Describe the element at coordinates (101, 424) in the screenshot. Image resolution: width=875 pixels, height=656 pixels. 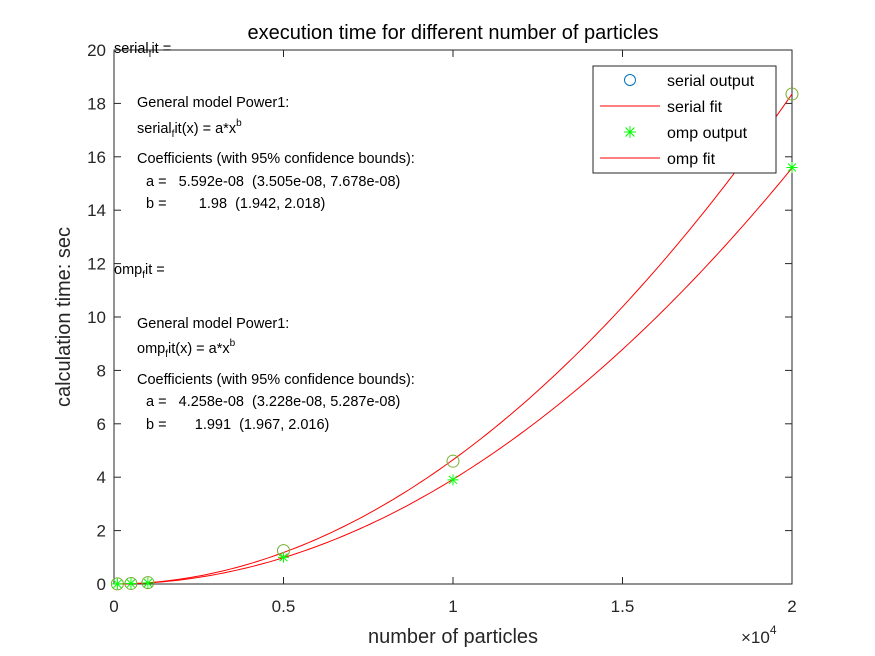
I see `y-tick-label-3: 6` at that location.